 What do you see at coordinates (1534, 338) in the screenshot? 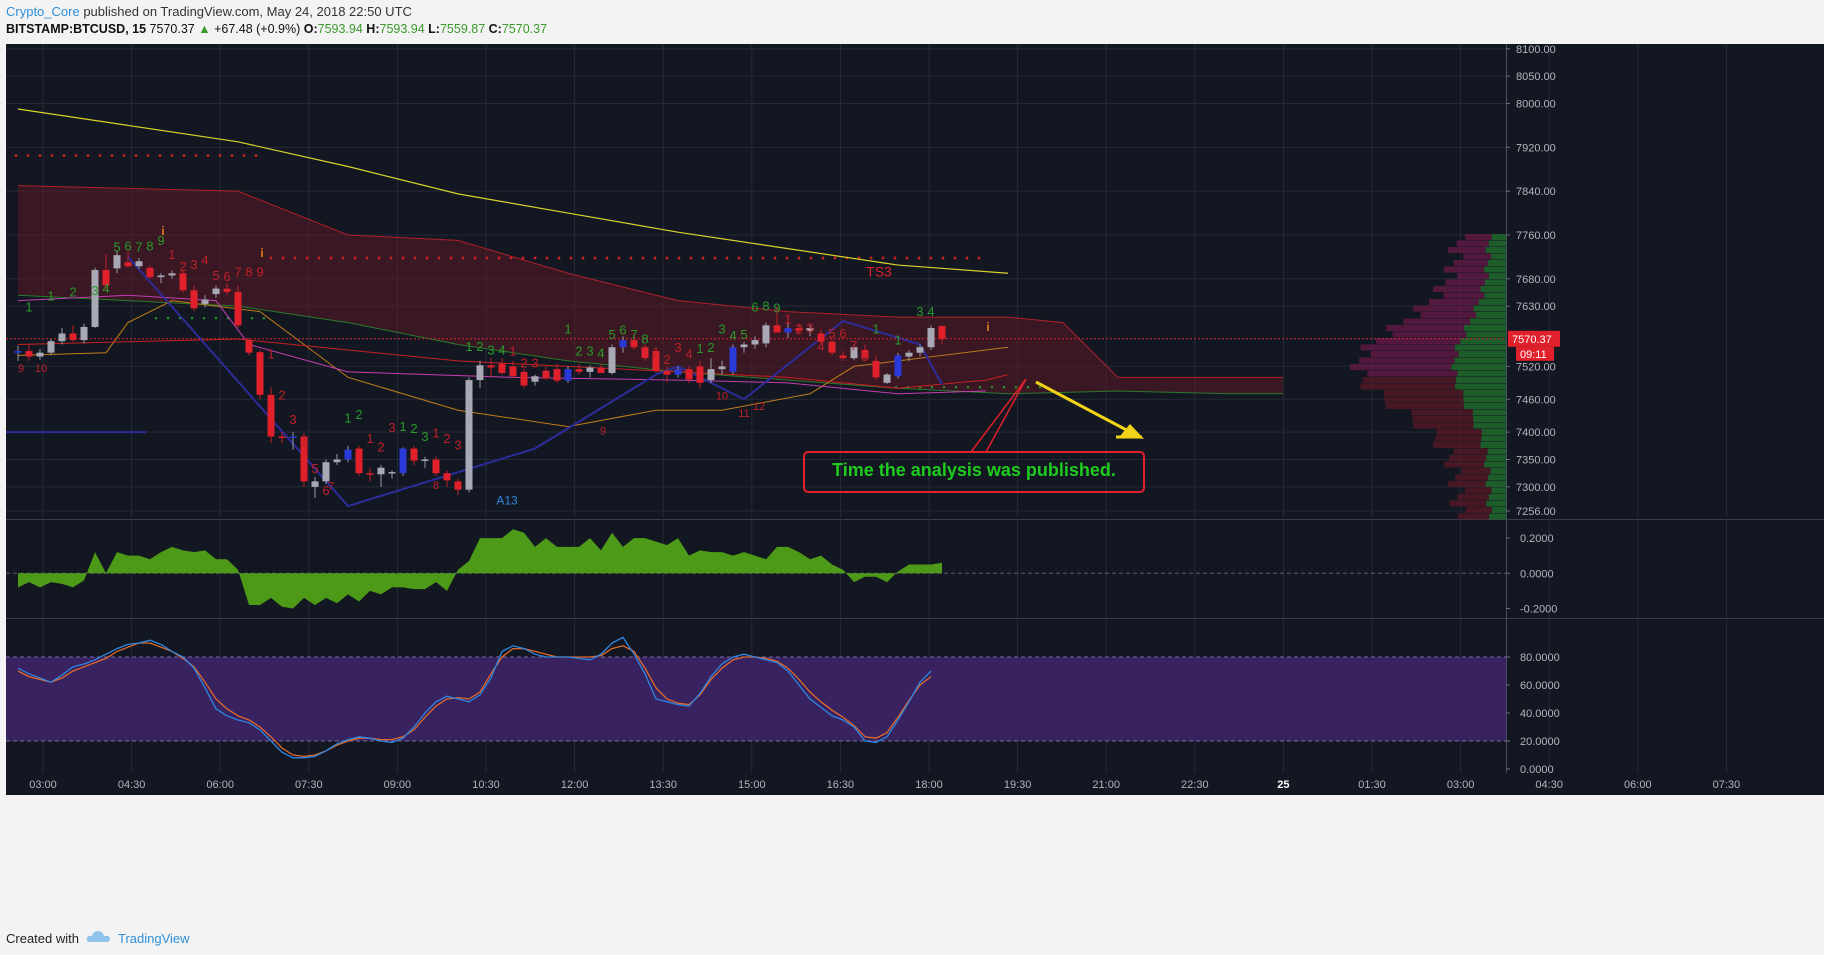
I see `last-price-tag` at bounding box center [1534, 338].